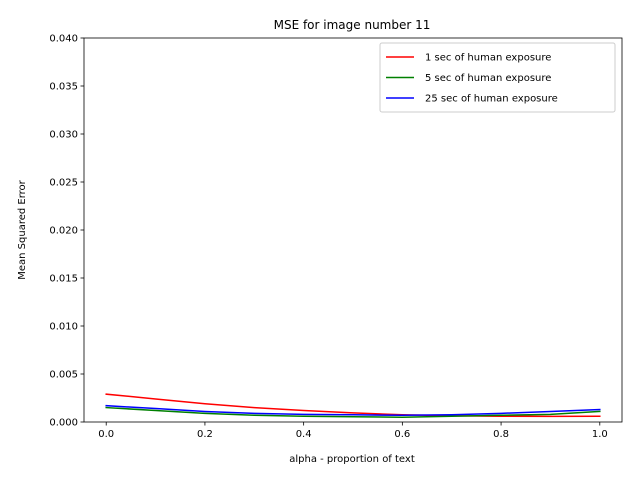 The image size is (640, 480). Describe the element at coordinates (63, 231) in the screenshot. I see `y-tick-label: 0.020` at that location.